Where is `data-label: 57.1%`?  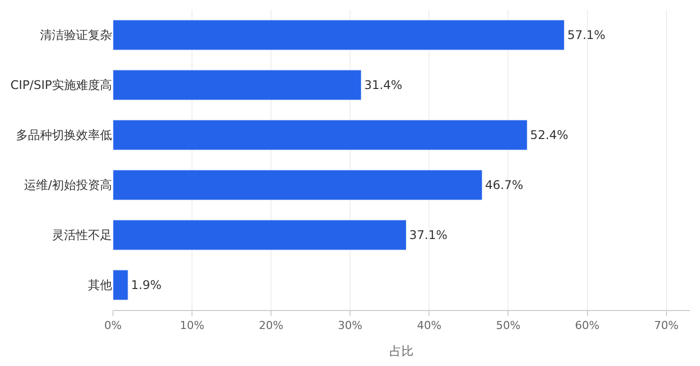
data-label: 57.1% is located at coordinates (586, 35).